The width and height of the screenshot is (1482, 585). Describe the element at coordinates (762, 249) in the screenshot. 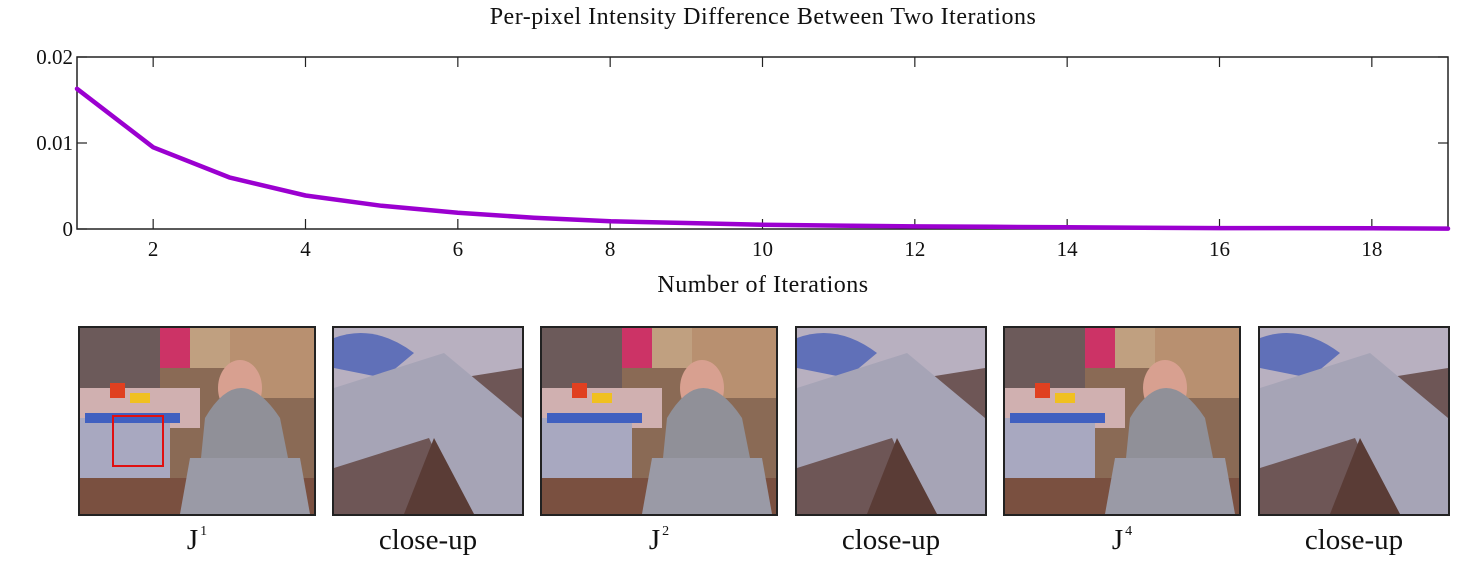

I see `x-tick-label: 10` at that location.